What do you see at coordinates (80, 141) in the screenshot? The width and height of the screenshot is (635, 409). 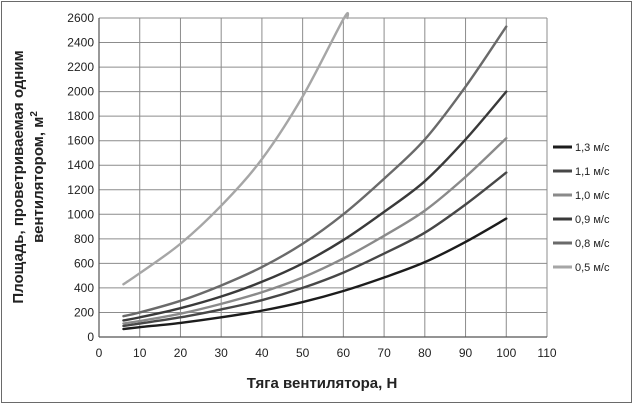 I see `y-tick-label: 1600` at bounding box center [80, 141].